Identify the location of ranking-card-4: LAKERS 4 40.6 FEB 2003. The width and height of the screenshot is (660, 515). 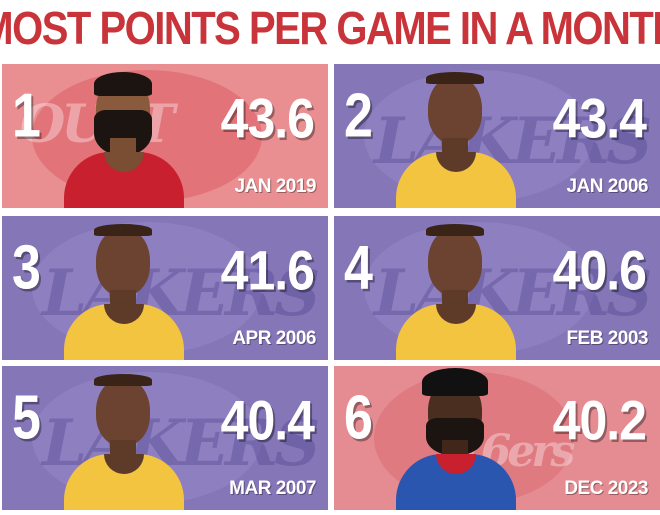
(497, 288).